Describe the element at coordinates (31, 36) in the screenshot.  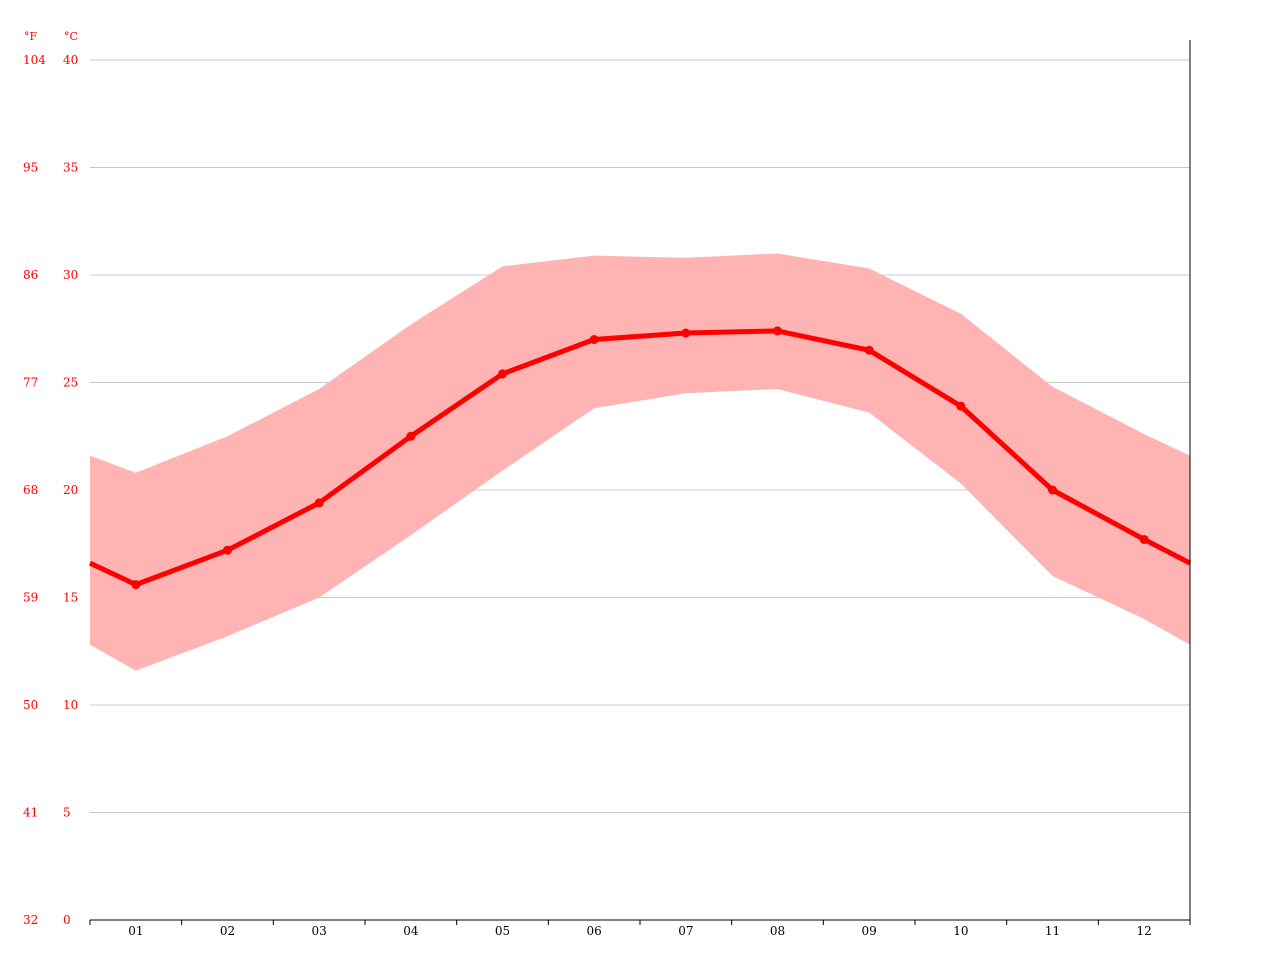
I see `fahrenheit-unit-label: °F` at that location.